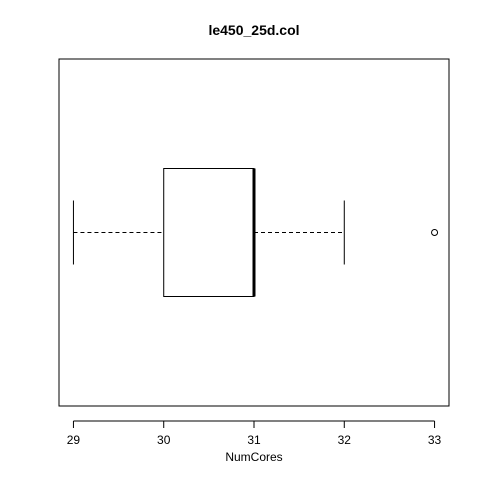  Describe the element at coordinates (435, 232) in the screenshot. I see `outlier-point` at that location.